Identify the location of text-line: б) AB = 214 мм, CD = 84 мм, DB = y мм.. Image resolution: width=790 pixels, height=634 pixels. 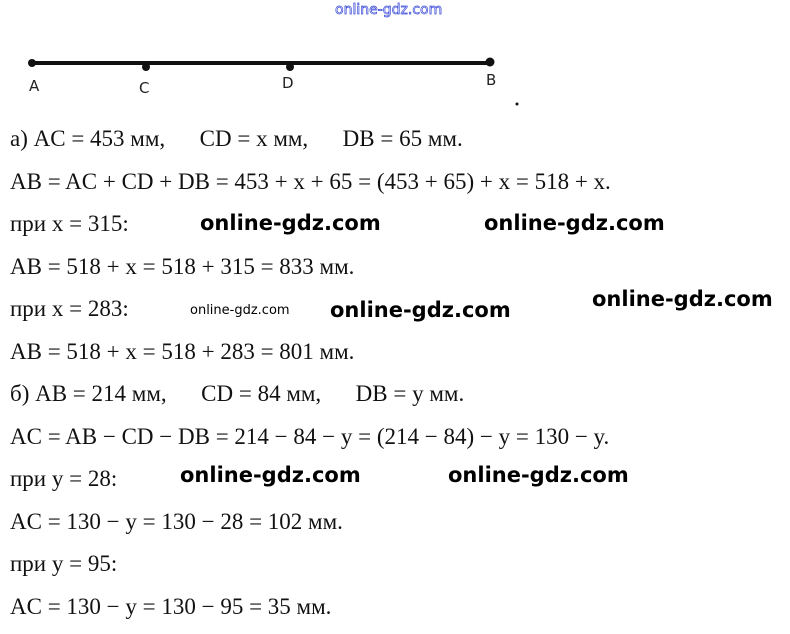
(237, 393).